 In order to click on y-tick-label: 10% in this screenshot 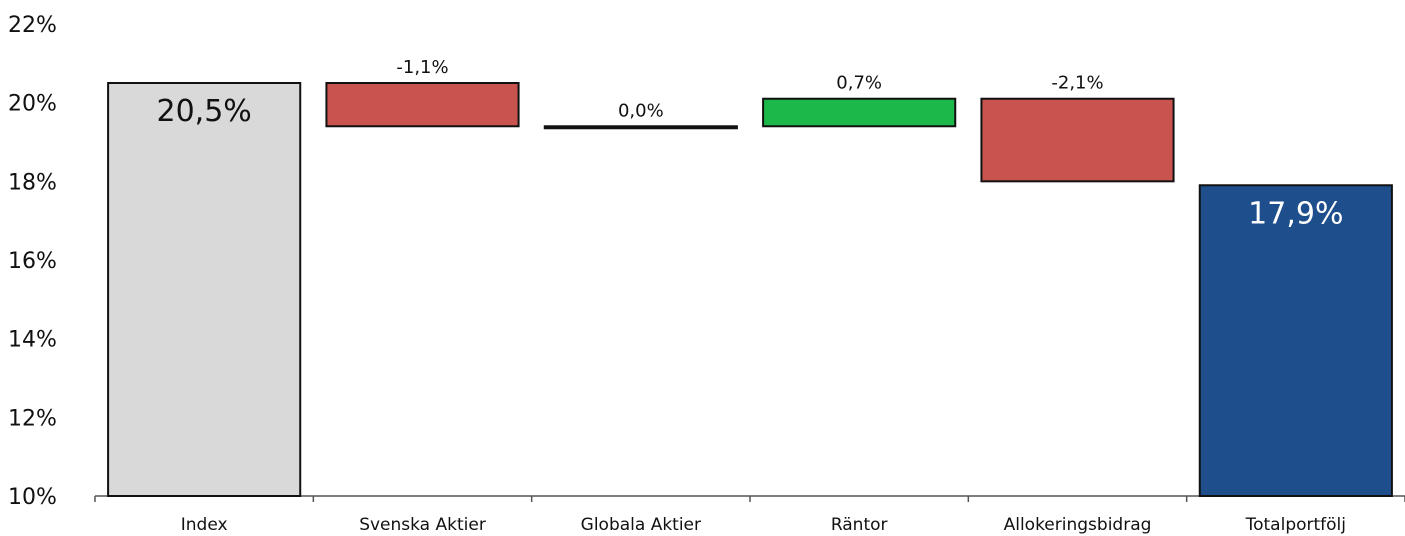, I will do `click(32, 497)`.